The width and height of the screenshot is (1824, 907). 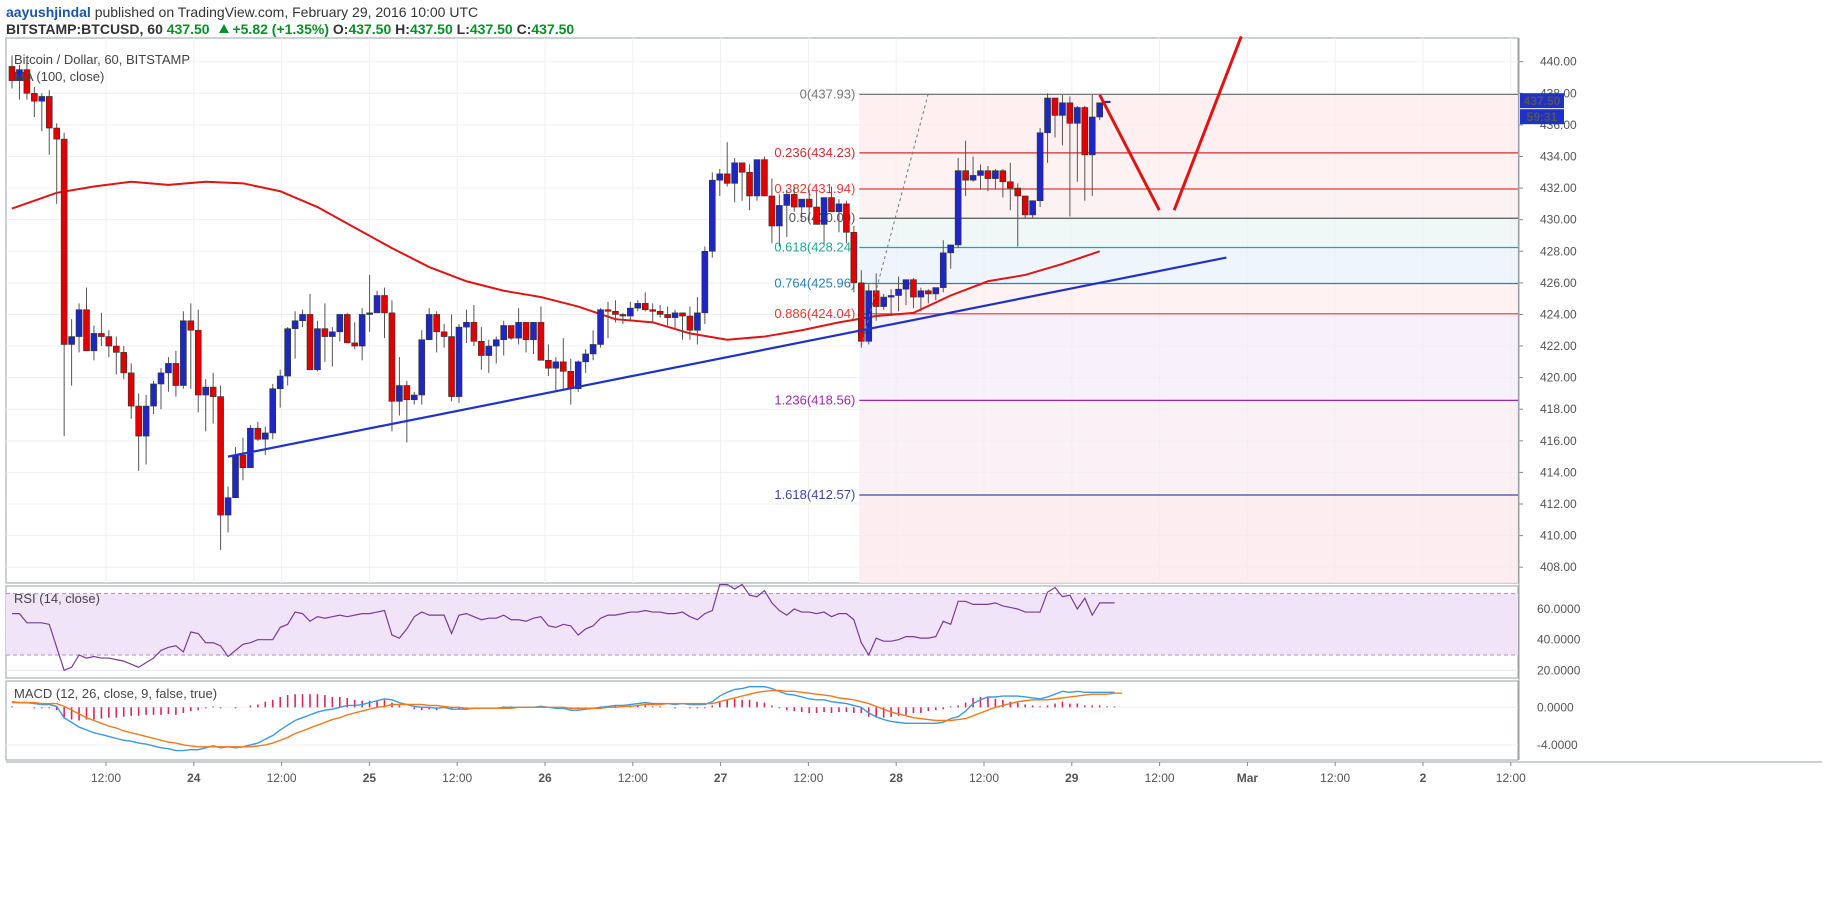 I want to click on rsi-pane: 20.0000 40.0000 60.0000 RSI (14, close), so click(x=793, y=631).